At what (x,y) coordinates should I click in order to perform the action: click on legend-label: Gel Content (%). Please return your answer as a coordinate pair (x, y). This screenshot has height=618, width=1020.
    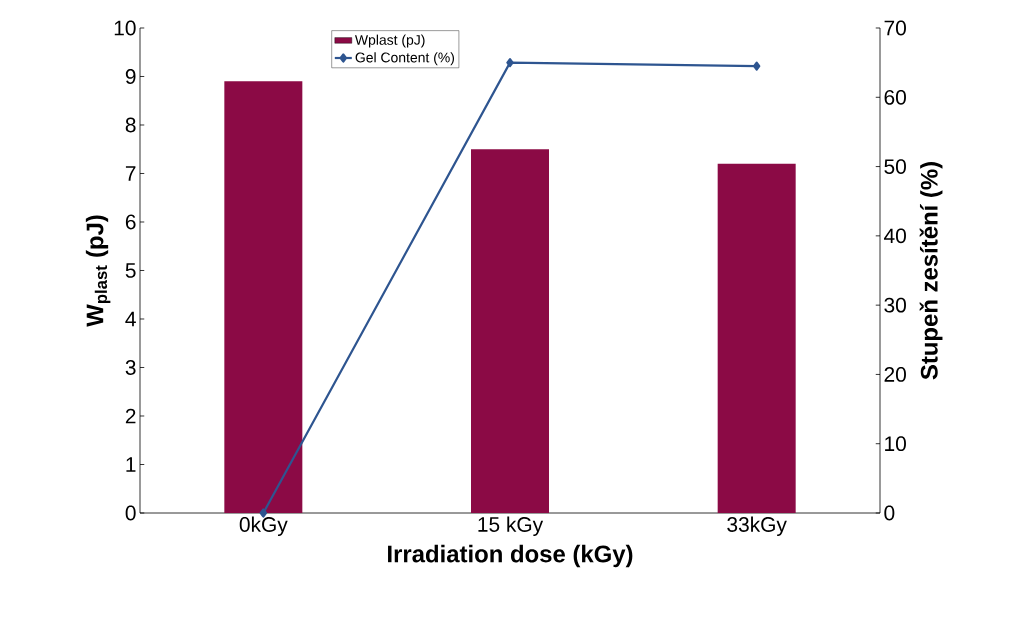
    Looking at the image, I should click on (405, 59).